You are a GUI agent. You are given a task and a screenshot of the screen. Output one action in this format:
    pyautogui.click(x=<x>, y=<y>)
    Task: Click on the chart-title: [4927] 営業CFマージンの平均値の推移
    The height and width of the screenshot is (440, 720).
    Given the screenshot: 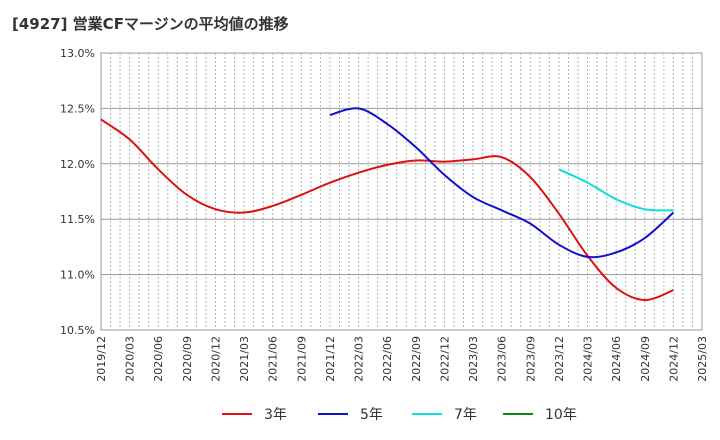 What is the action you would take?
    pyautogui.click(x=150, y=24)
    